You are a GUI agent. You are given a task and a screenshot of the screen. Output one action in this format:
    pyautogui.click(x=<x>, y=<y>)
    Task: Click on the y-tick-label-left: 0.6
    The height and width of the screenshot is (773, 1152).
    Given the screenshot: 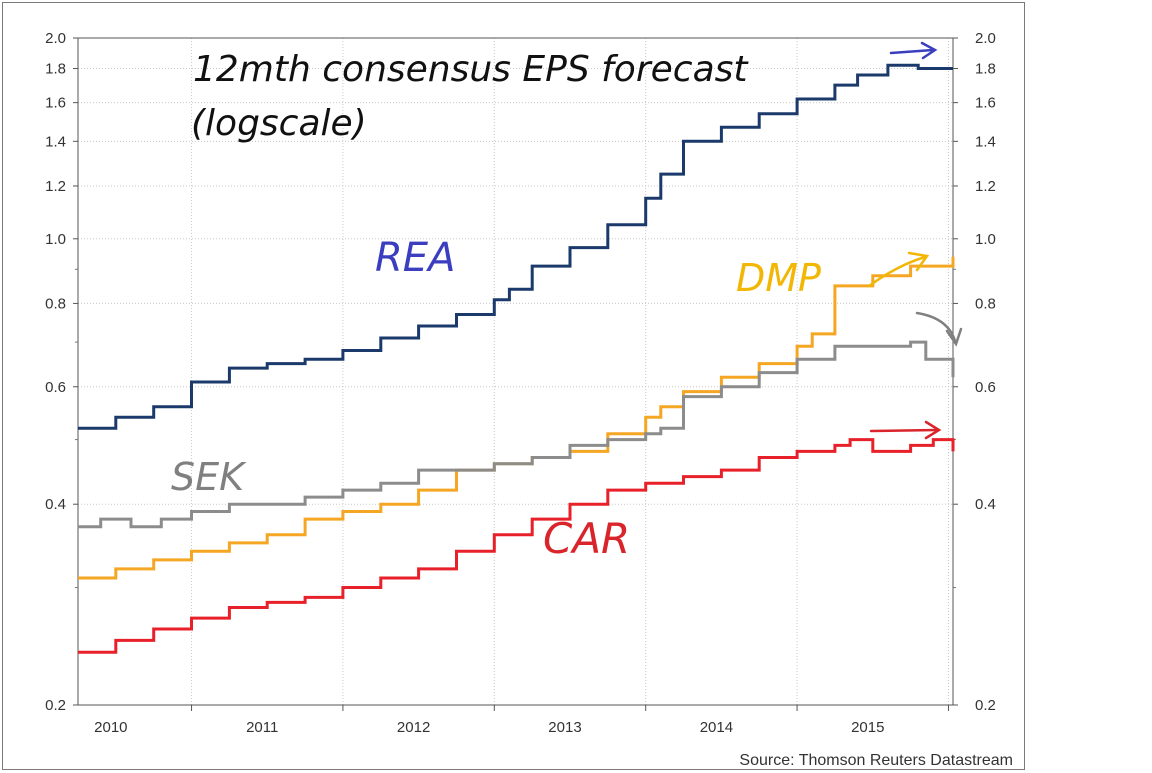 What is the action you would take?
    pyautogui.click(x=55, y=387)
    